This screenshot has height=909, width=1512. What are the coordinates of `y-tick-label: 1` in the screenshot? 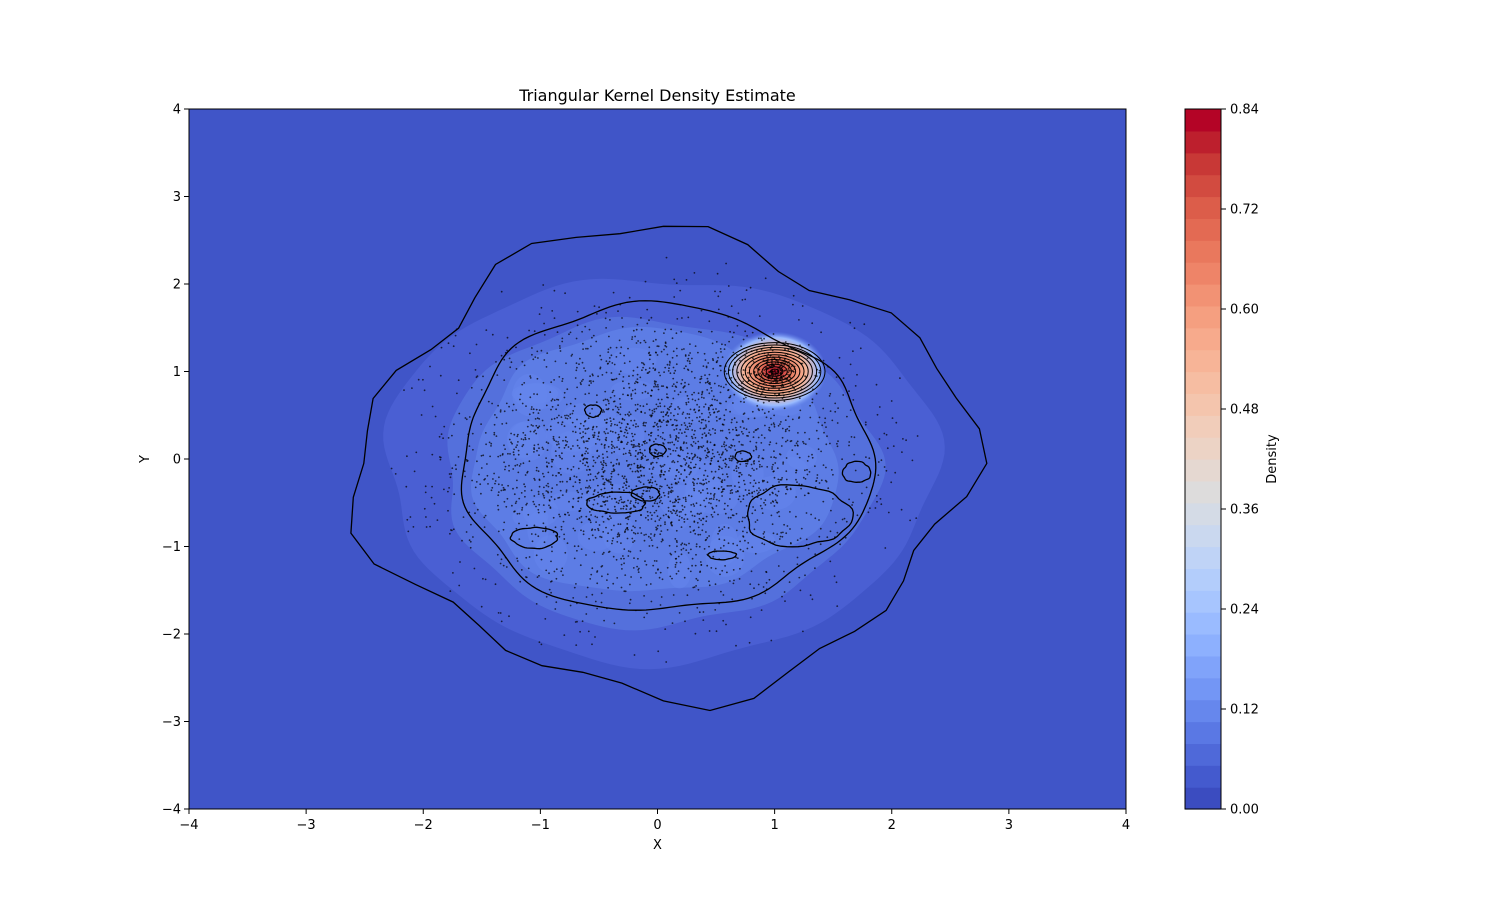 It's located at (177, 372).